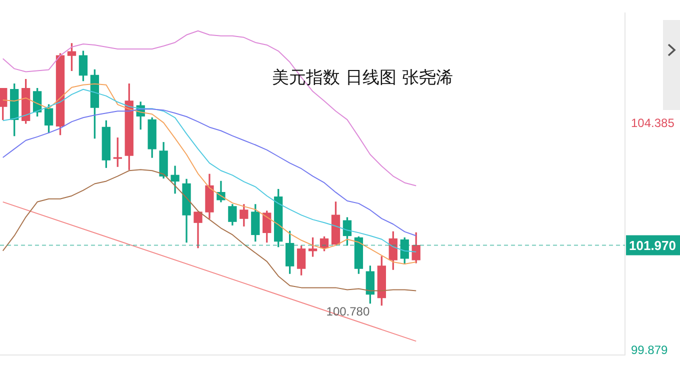  What do you see at coordinates (362, 78) in the screenshot?
I see `text: 美元指数 日线图 张尧浠` at bounding box center [362, 78].